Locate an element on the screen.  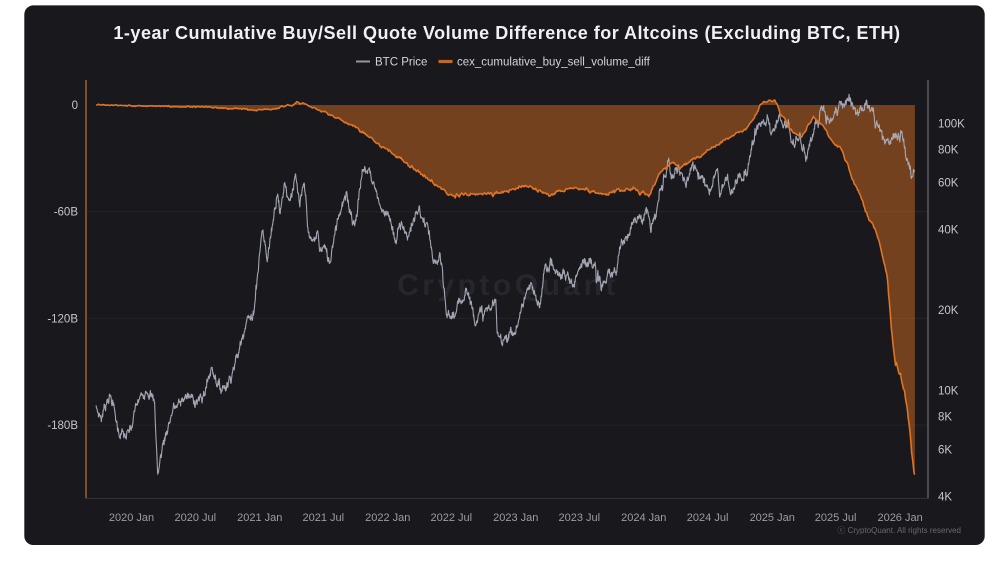
svg-text: 4K is located at coordinates (945, 498).